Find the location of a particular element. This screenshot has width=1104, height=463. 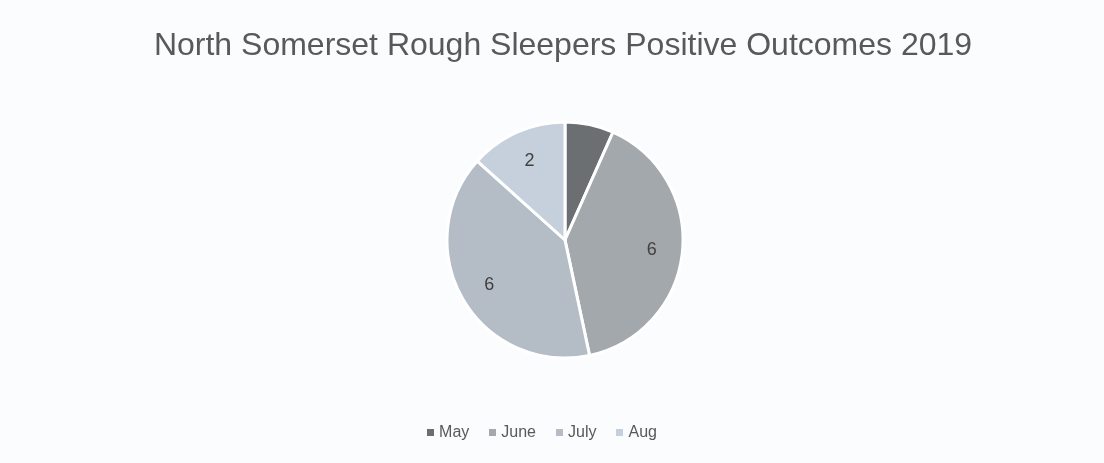

legend-label: July is located at coordinates (582, 431).